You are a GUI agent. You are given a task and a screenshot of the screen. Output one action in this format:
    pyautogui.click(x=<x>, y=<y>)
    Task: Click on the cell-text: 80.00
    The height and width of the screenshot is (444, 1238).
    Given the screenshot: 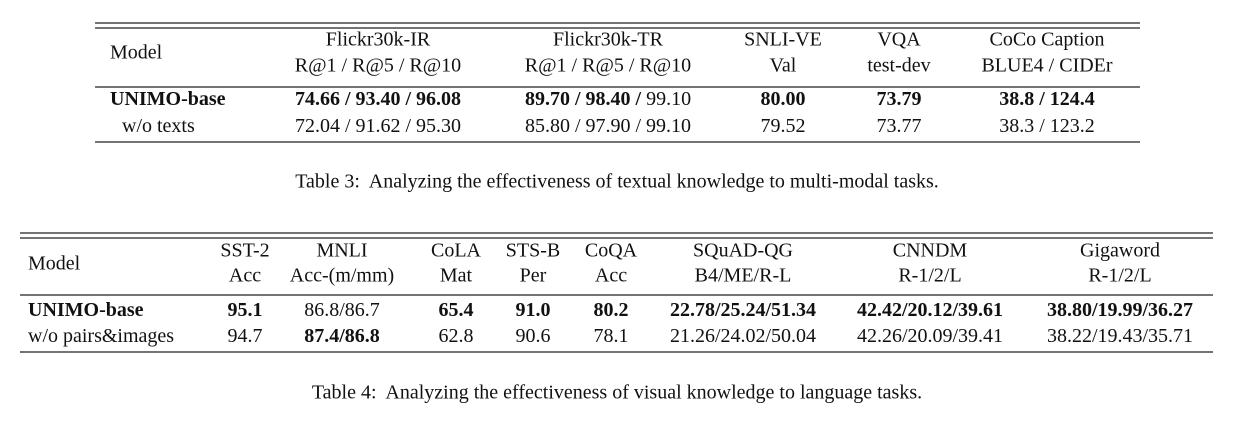 What is the action you would take?
    pyautogui.click(x=783, y=99)
    